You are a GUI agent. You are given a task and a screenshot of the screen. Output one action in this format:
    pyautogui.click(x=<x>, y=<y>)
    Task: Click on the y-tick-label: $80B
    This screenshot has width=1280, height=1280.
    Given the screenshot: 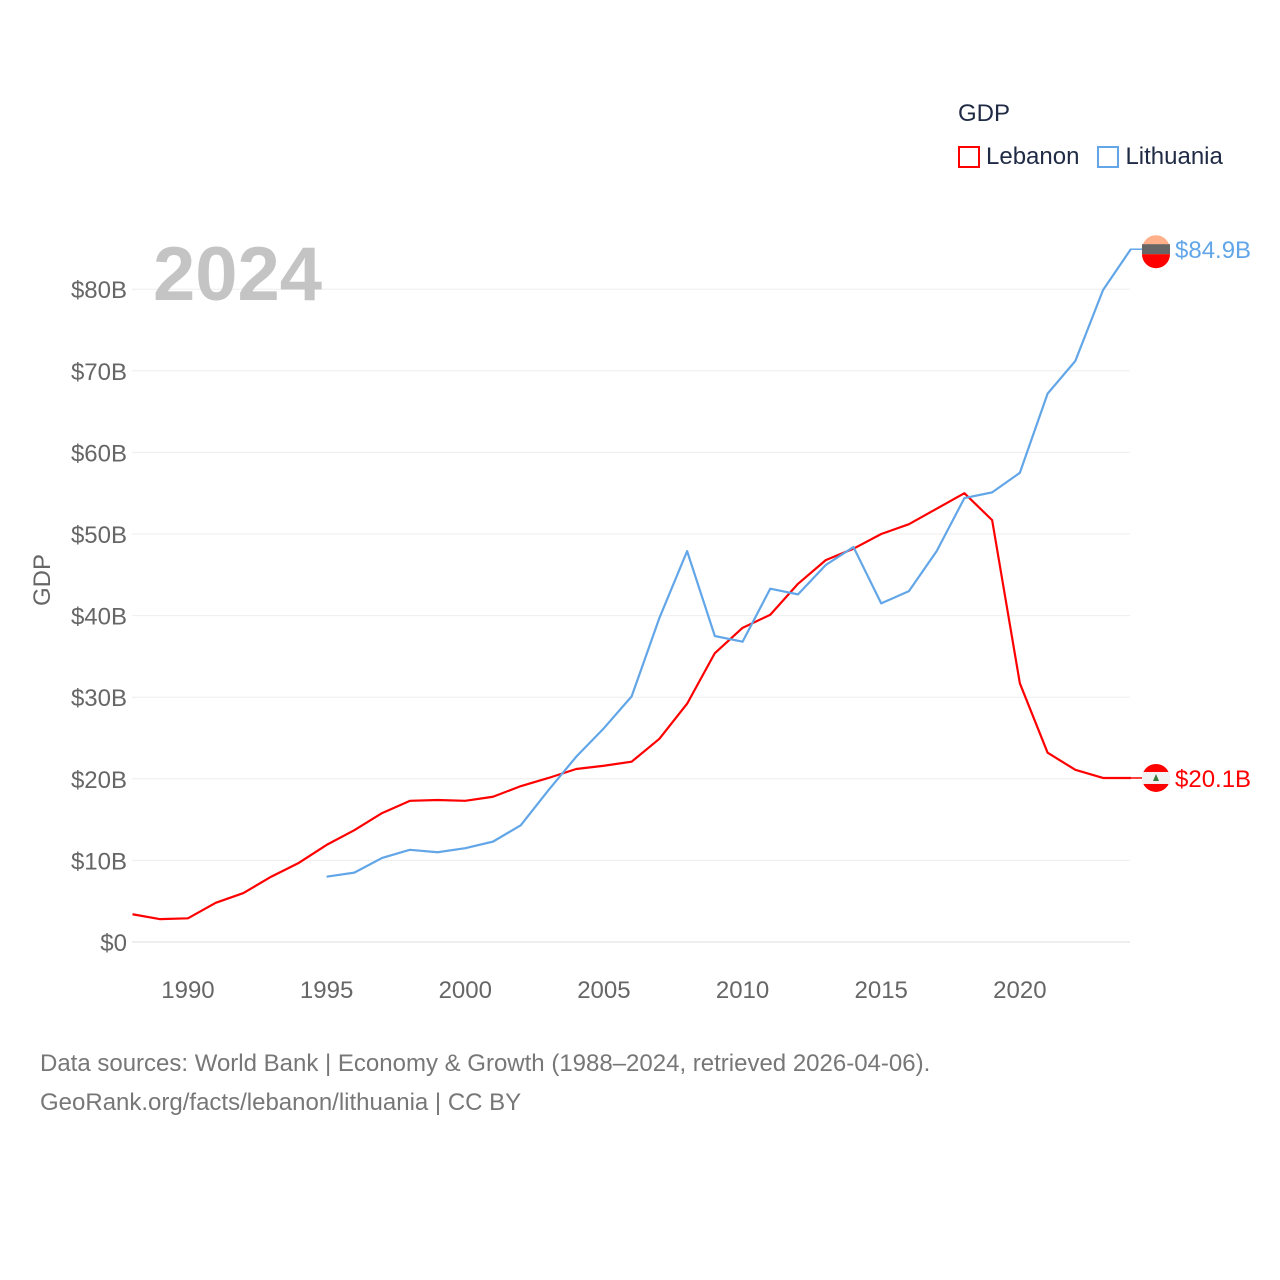 What is the action you would take?
    pyautogui.click(x=99, y=290)
    